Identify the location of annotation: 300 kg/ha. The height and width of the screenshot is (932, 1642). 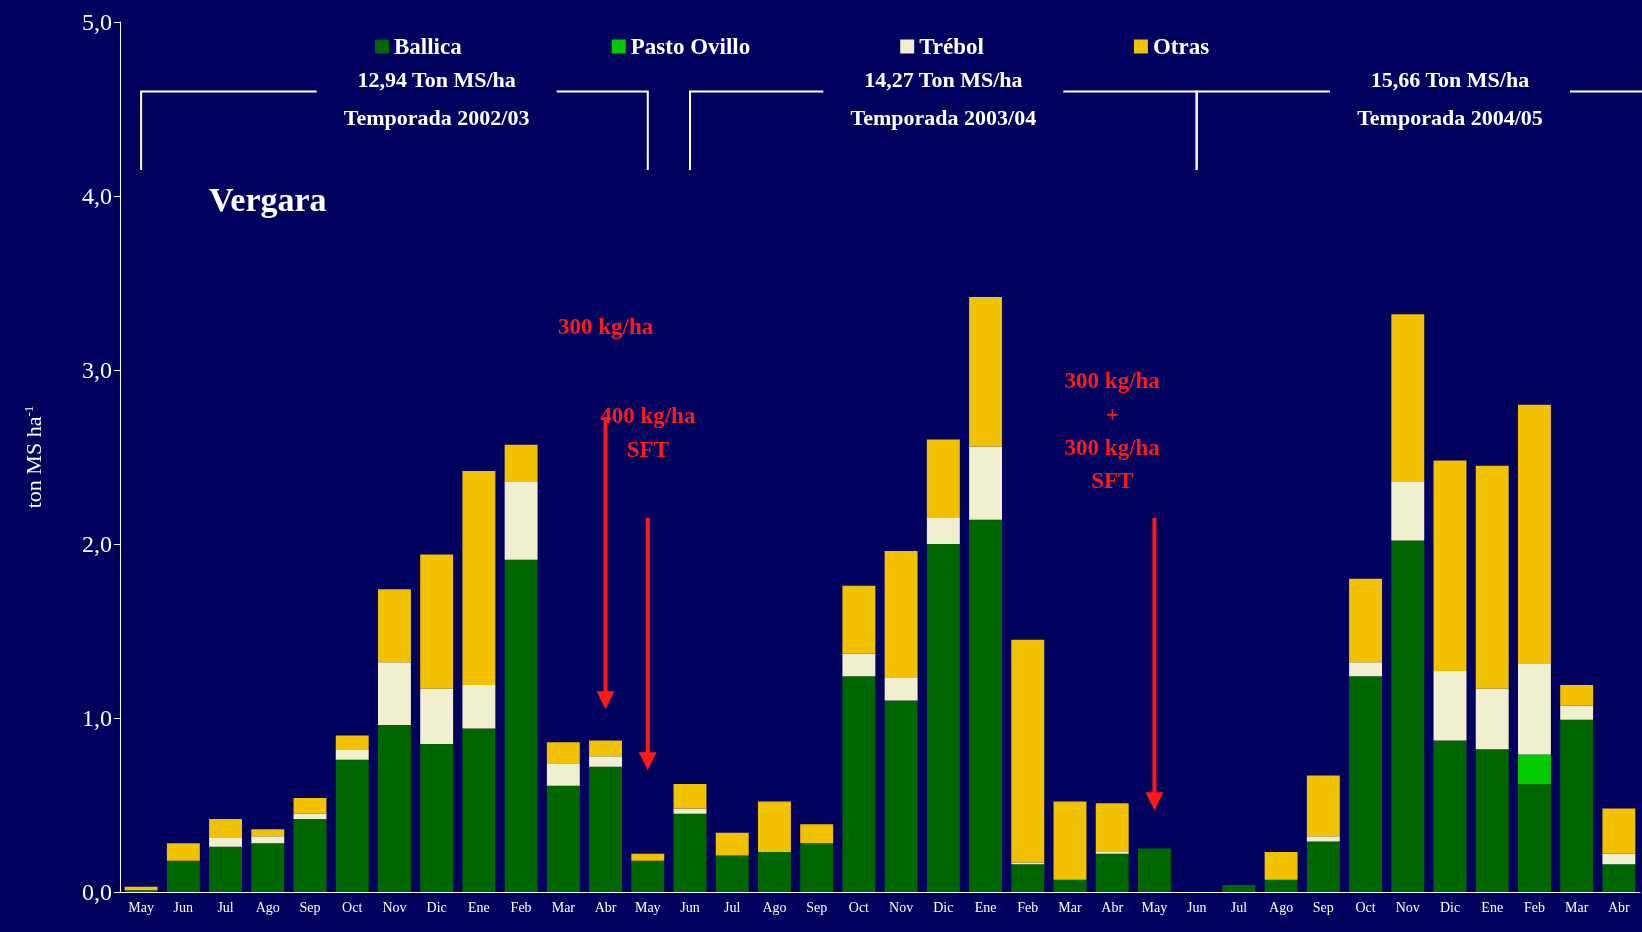
(605, 326).